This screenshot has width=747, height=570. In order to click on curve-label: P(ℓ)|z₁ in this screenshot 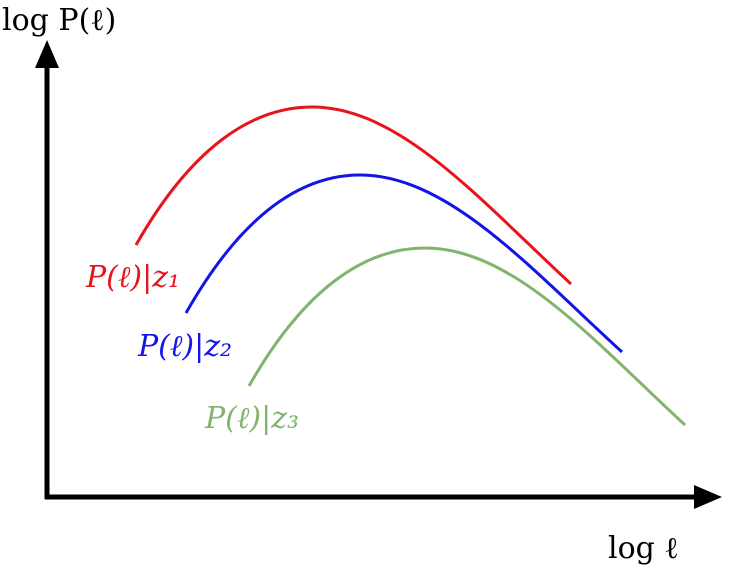, I will do `click(132, 277)`.